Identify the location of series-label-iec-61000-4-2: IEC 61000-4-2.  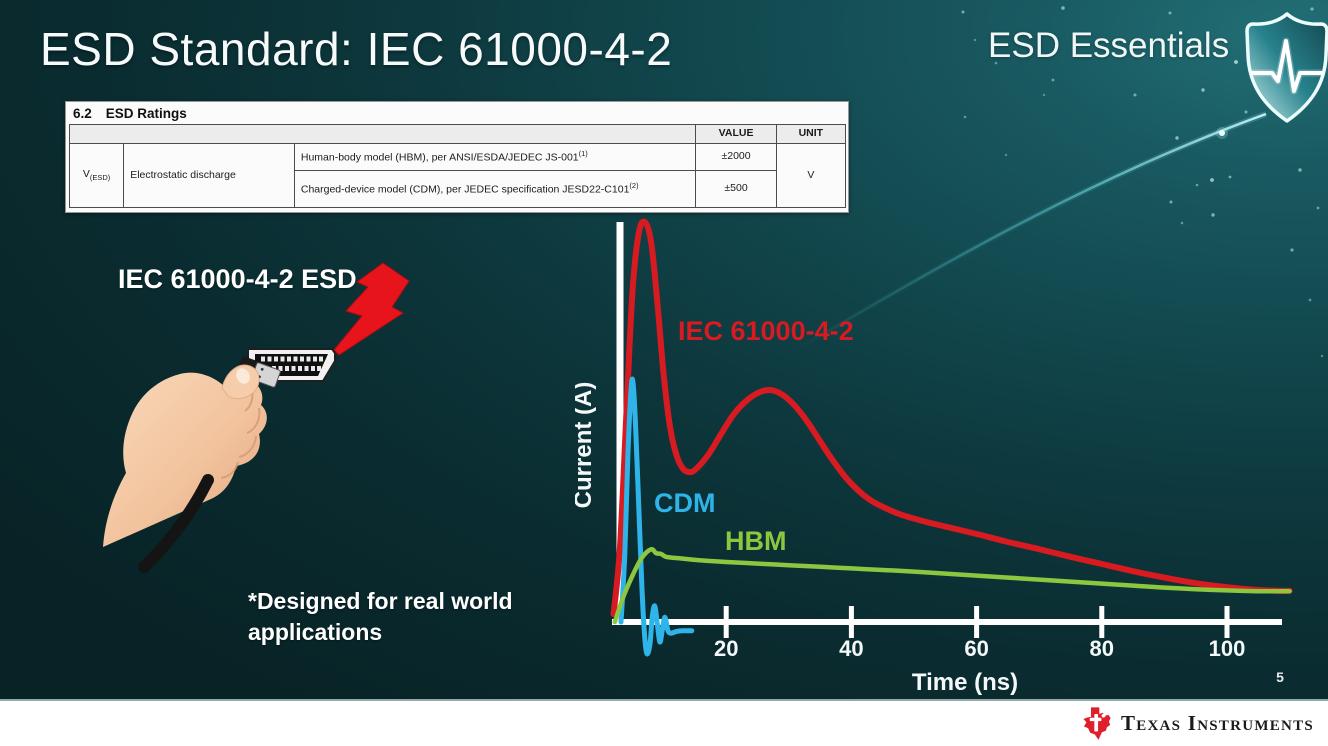
(766, 331).